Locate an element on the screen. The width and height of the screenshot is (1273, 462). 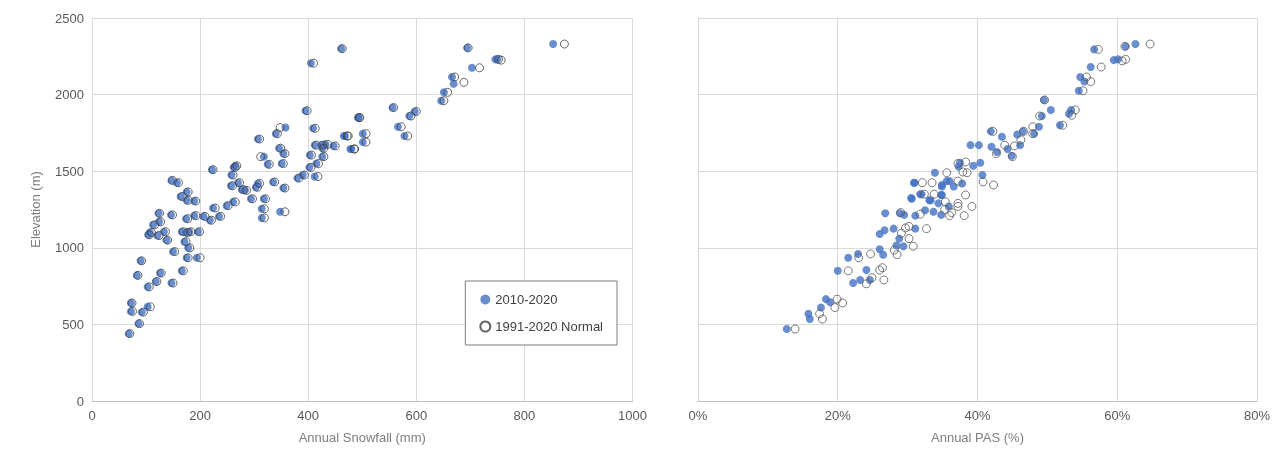
y-tick-label: 2000 is located at coordinates (69, 95).